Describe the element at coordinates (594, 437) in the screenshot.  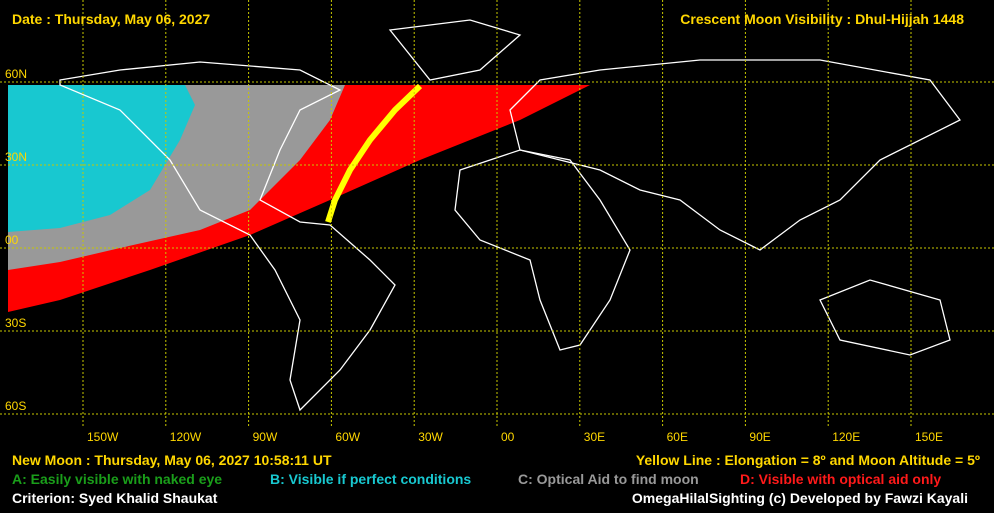
I see `lon-label: 30E` at that location.